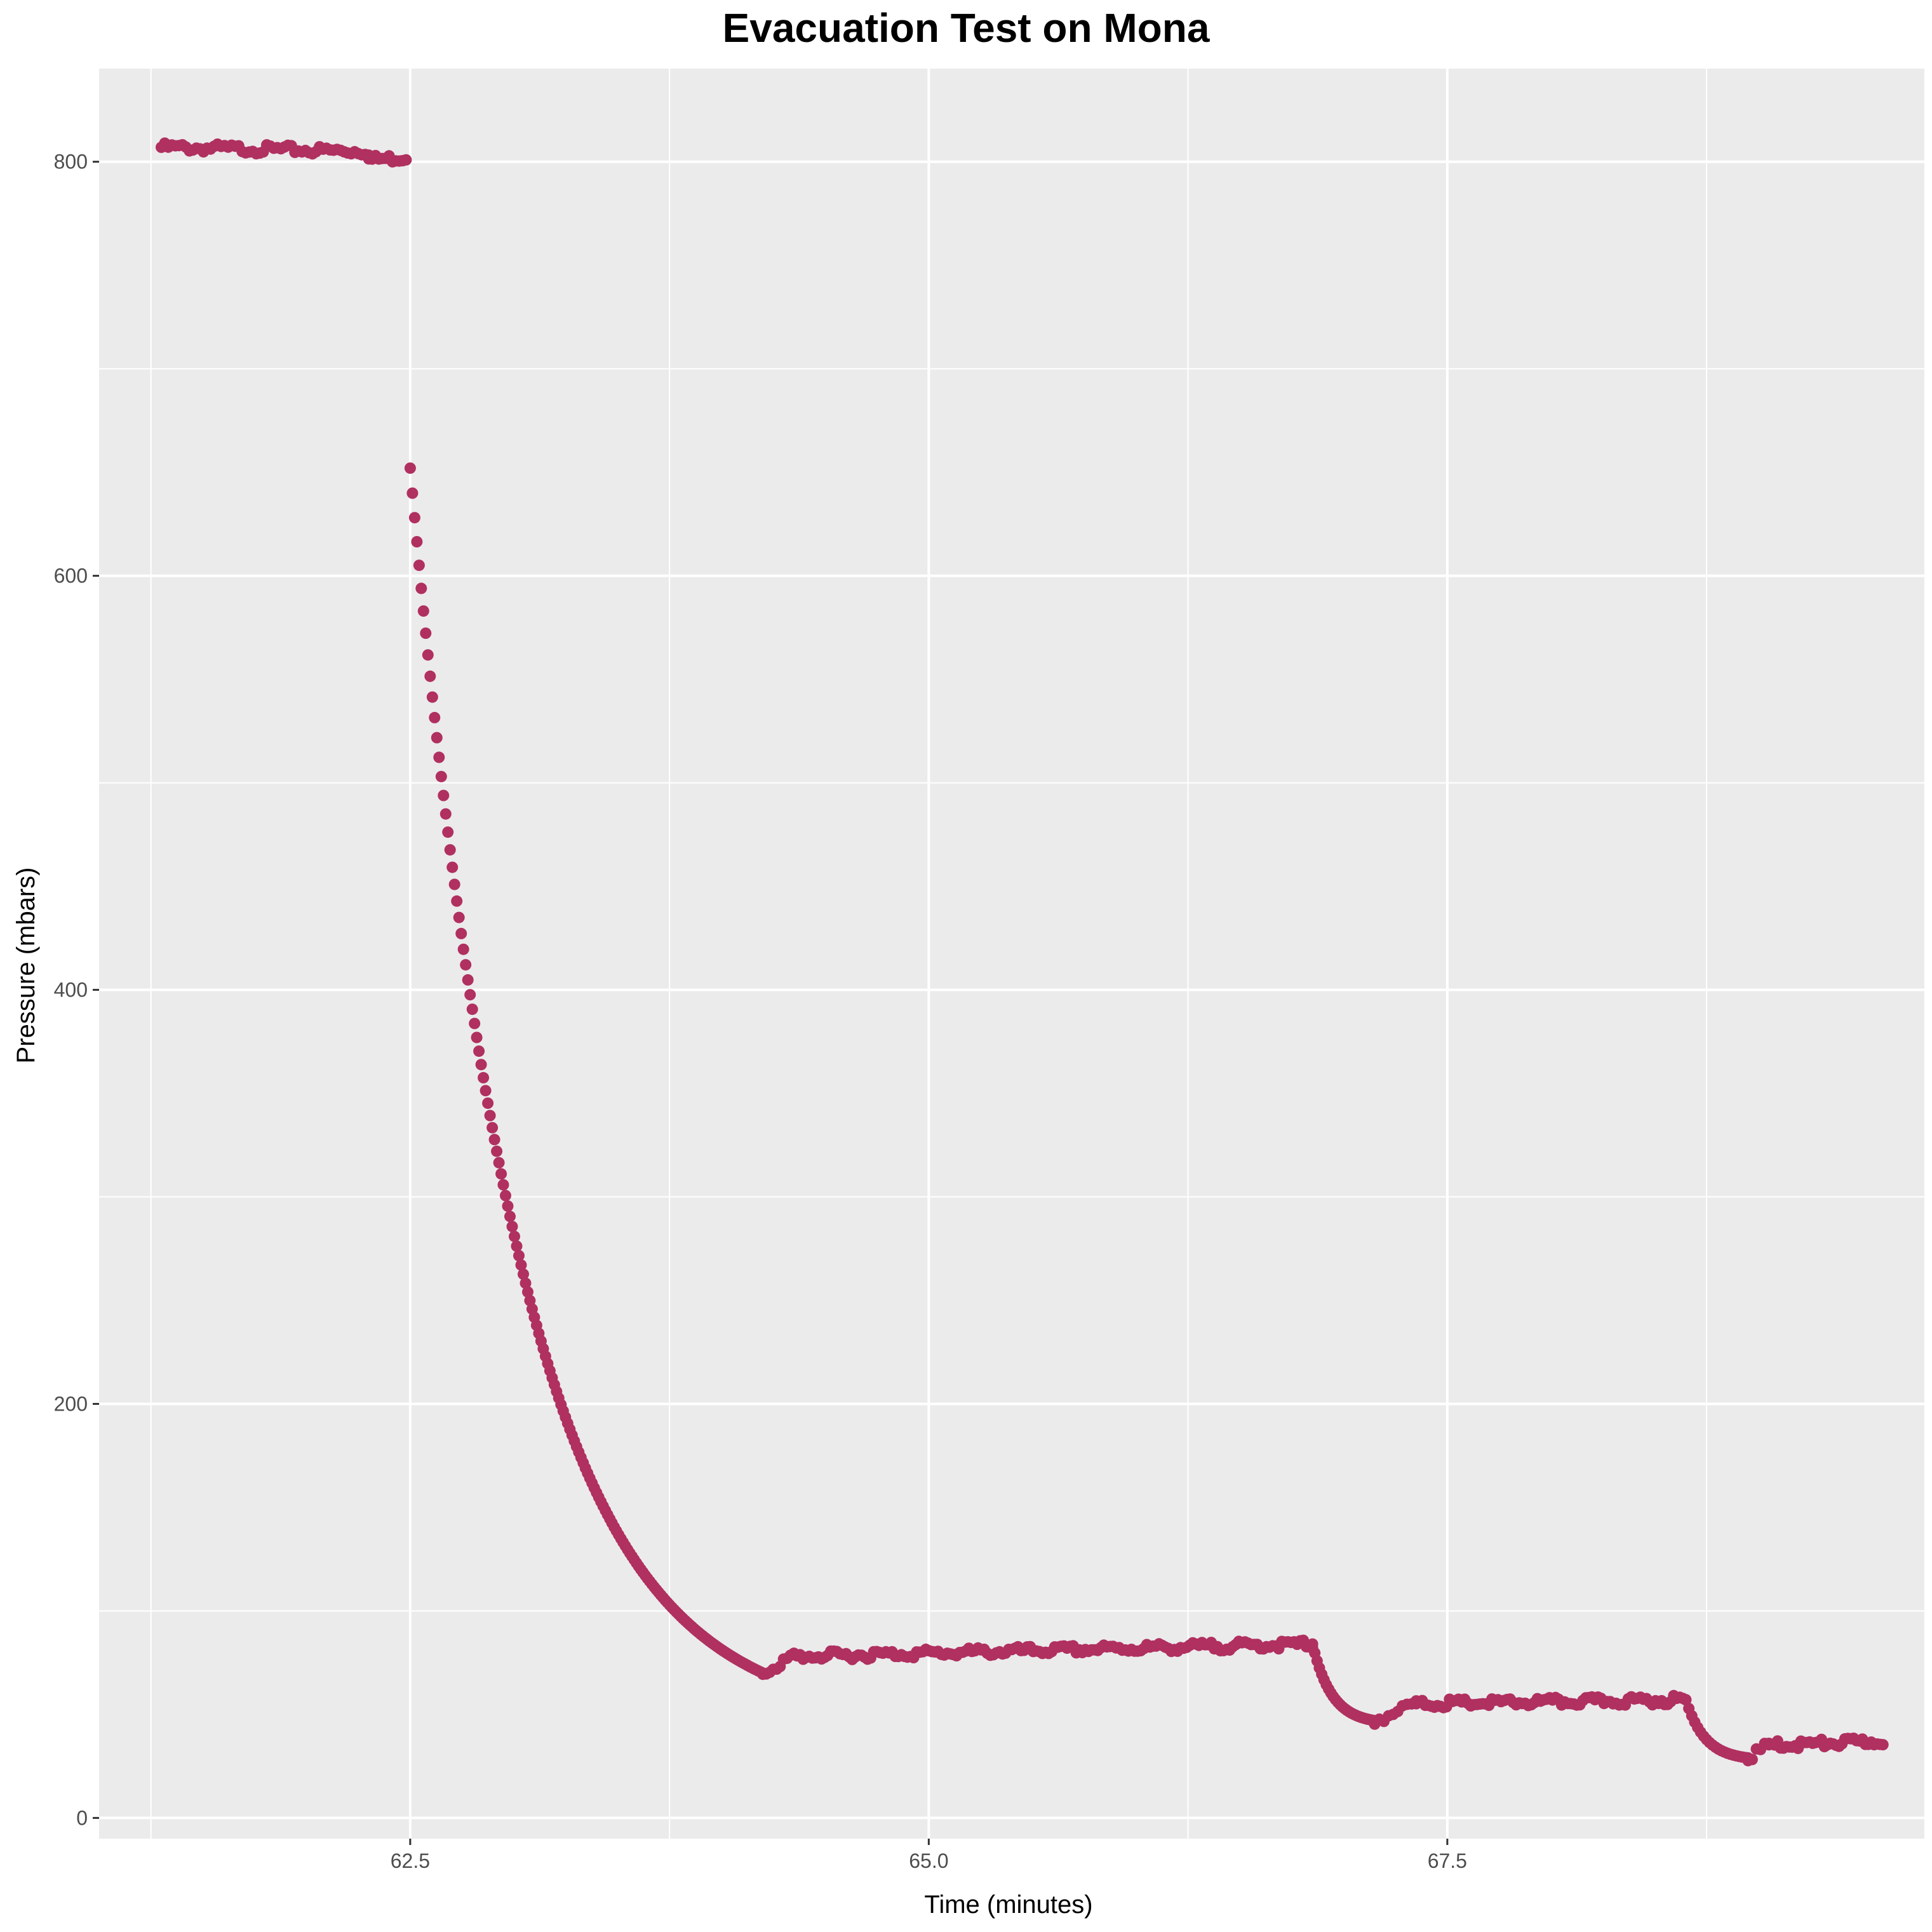 The width and height of the screenshot is (1932, 1932). Describe the element at coordinates (71, 162) in the screenshot. I see `y-tick-label: 800` at that location.